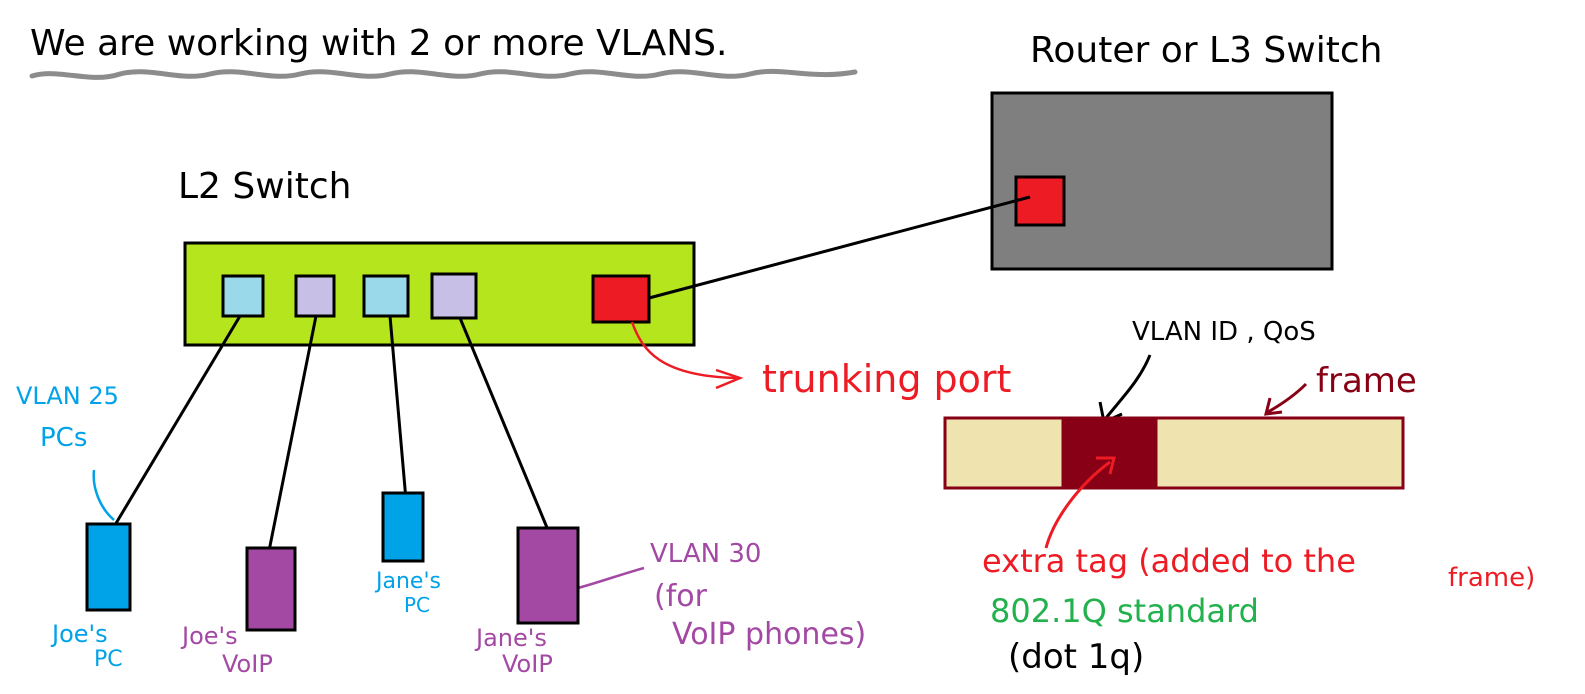 Image resolution: width=1585 pixels, height=694 pixels. Describe the element at coordinates (527, 664) in the screenshot. I see `janes-voip-label-line2: VoIP` at that location.